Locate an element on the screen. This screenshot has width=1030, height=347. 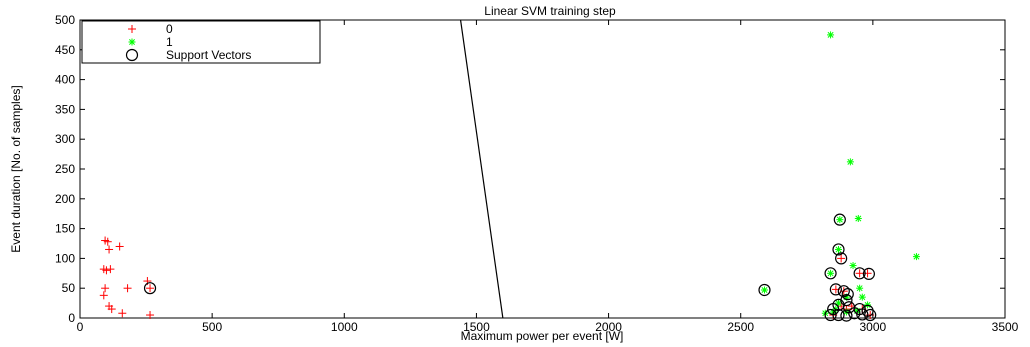
x-tick-label: 3500 is located at coordinates (1005, 327).